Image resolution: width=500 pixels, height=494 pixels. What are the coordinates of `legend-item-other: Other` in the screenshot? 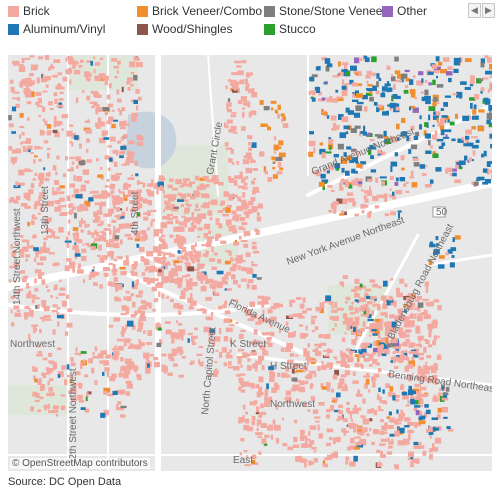 It's located at (404, 11).